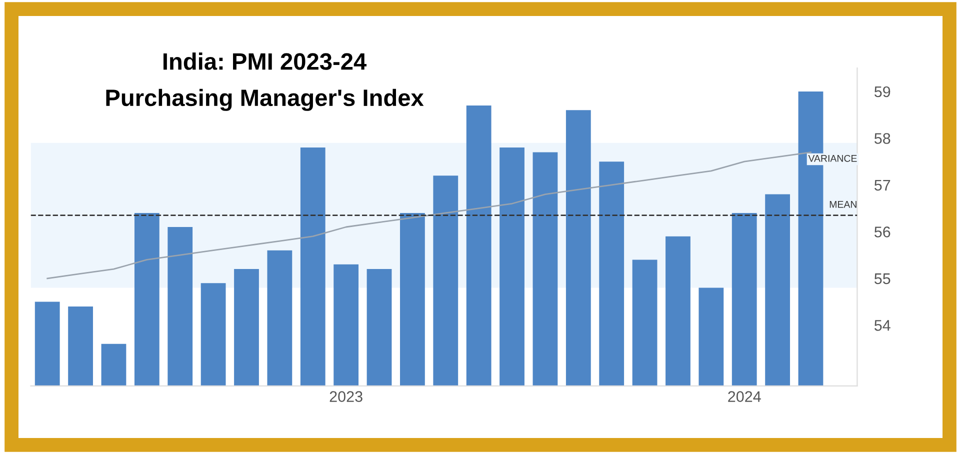 This screenshot has width=961, height=454. I want to click on y-tick-label: 58, so click(882, 138).